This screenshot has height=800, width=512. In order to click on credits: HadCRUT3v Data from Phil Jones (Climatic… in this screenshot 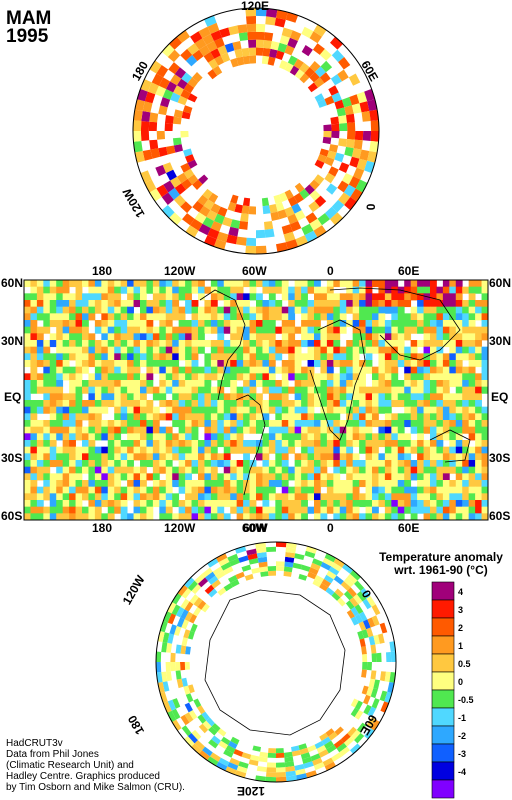, I will do `click(95, 765)`.